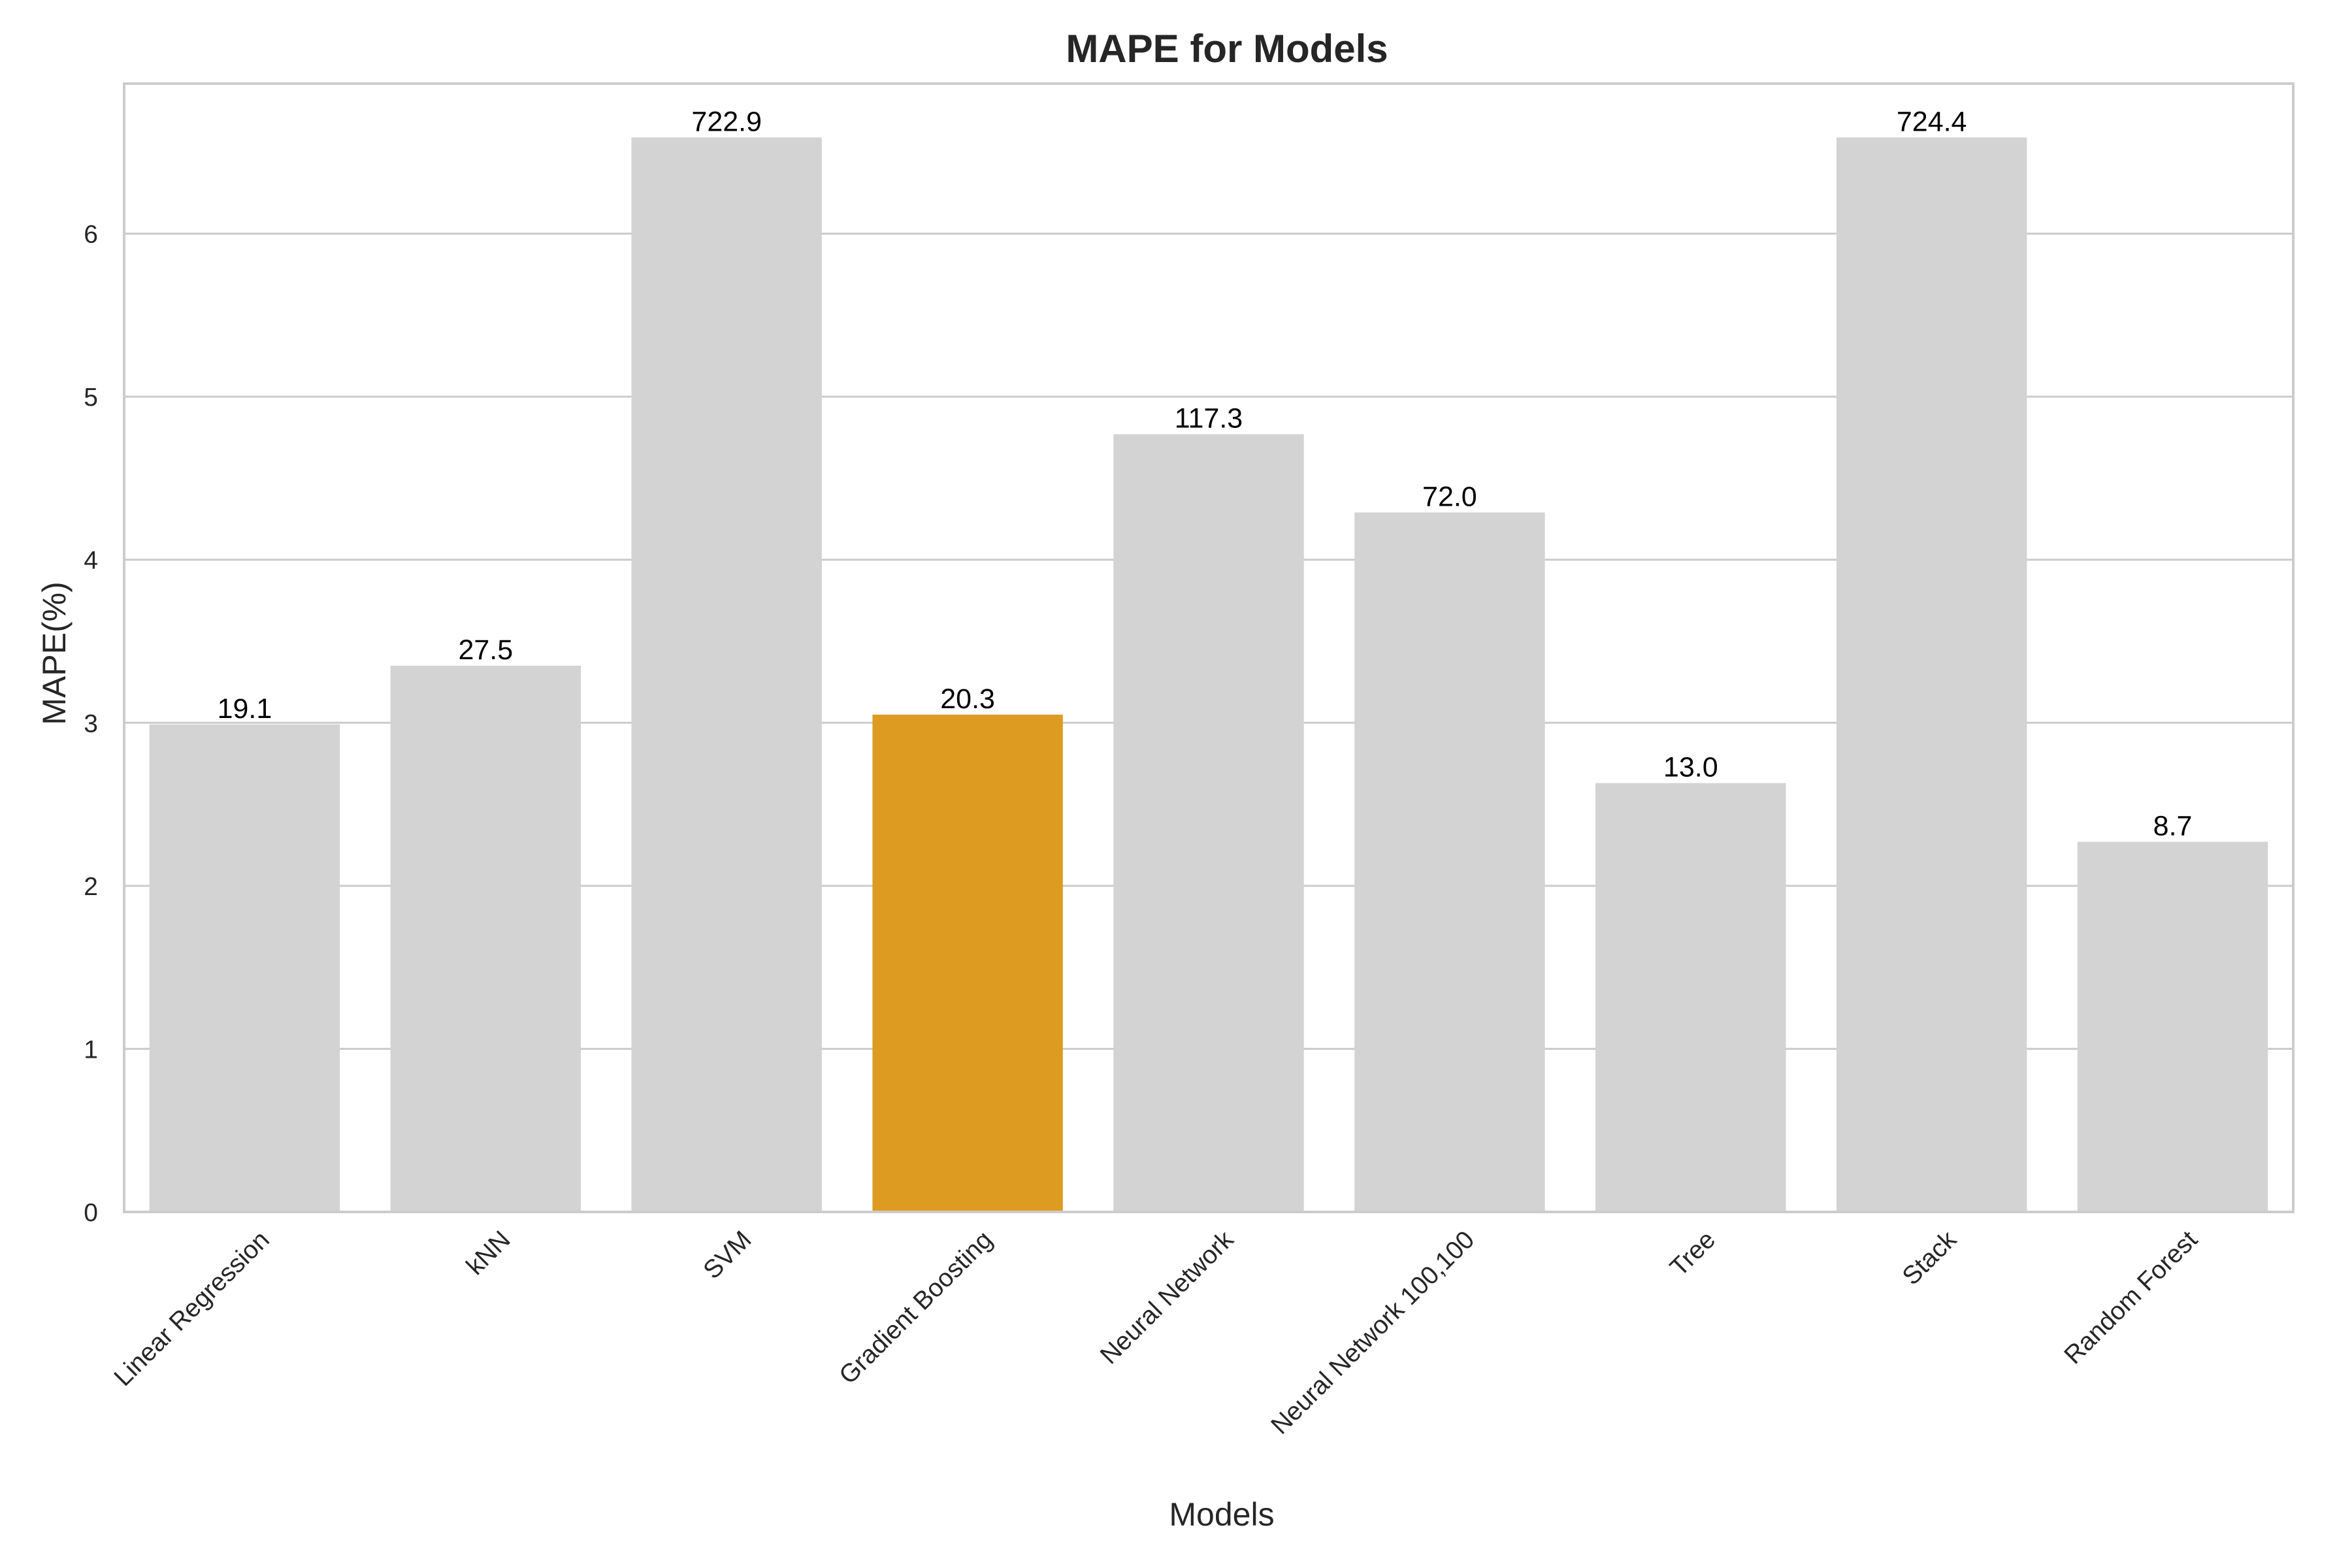 Image resolution: width=2352 pixels, height=1568 pixels. What do you see at coordinates (1932, 121) in the screenshot?
I see `bar-data-label: 724.4` at bounding box center [1932, 121].